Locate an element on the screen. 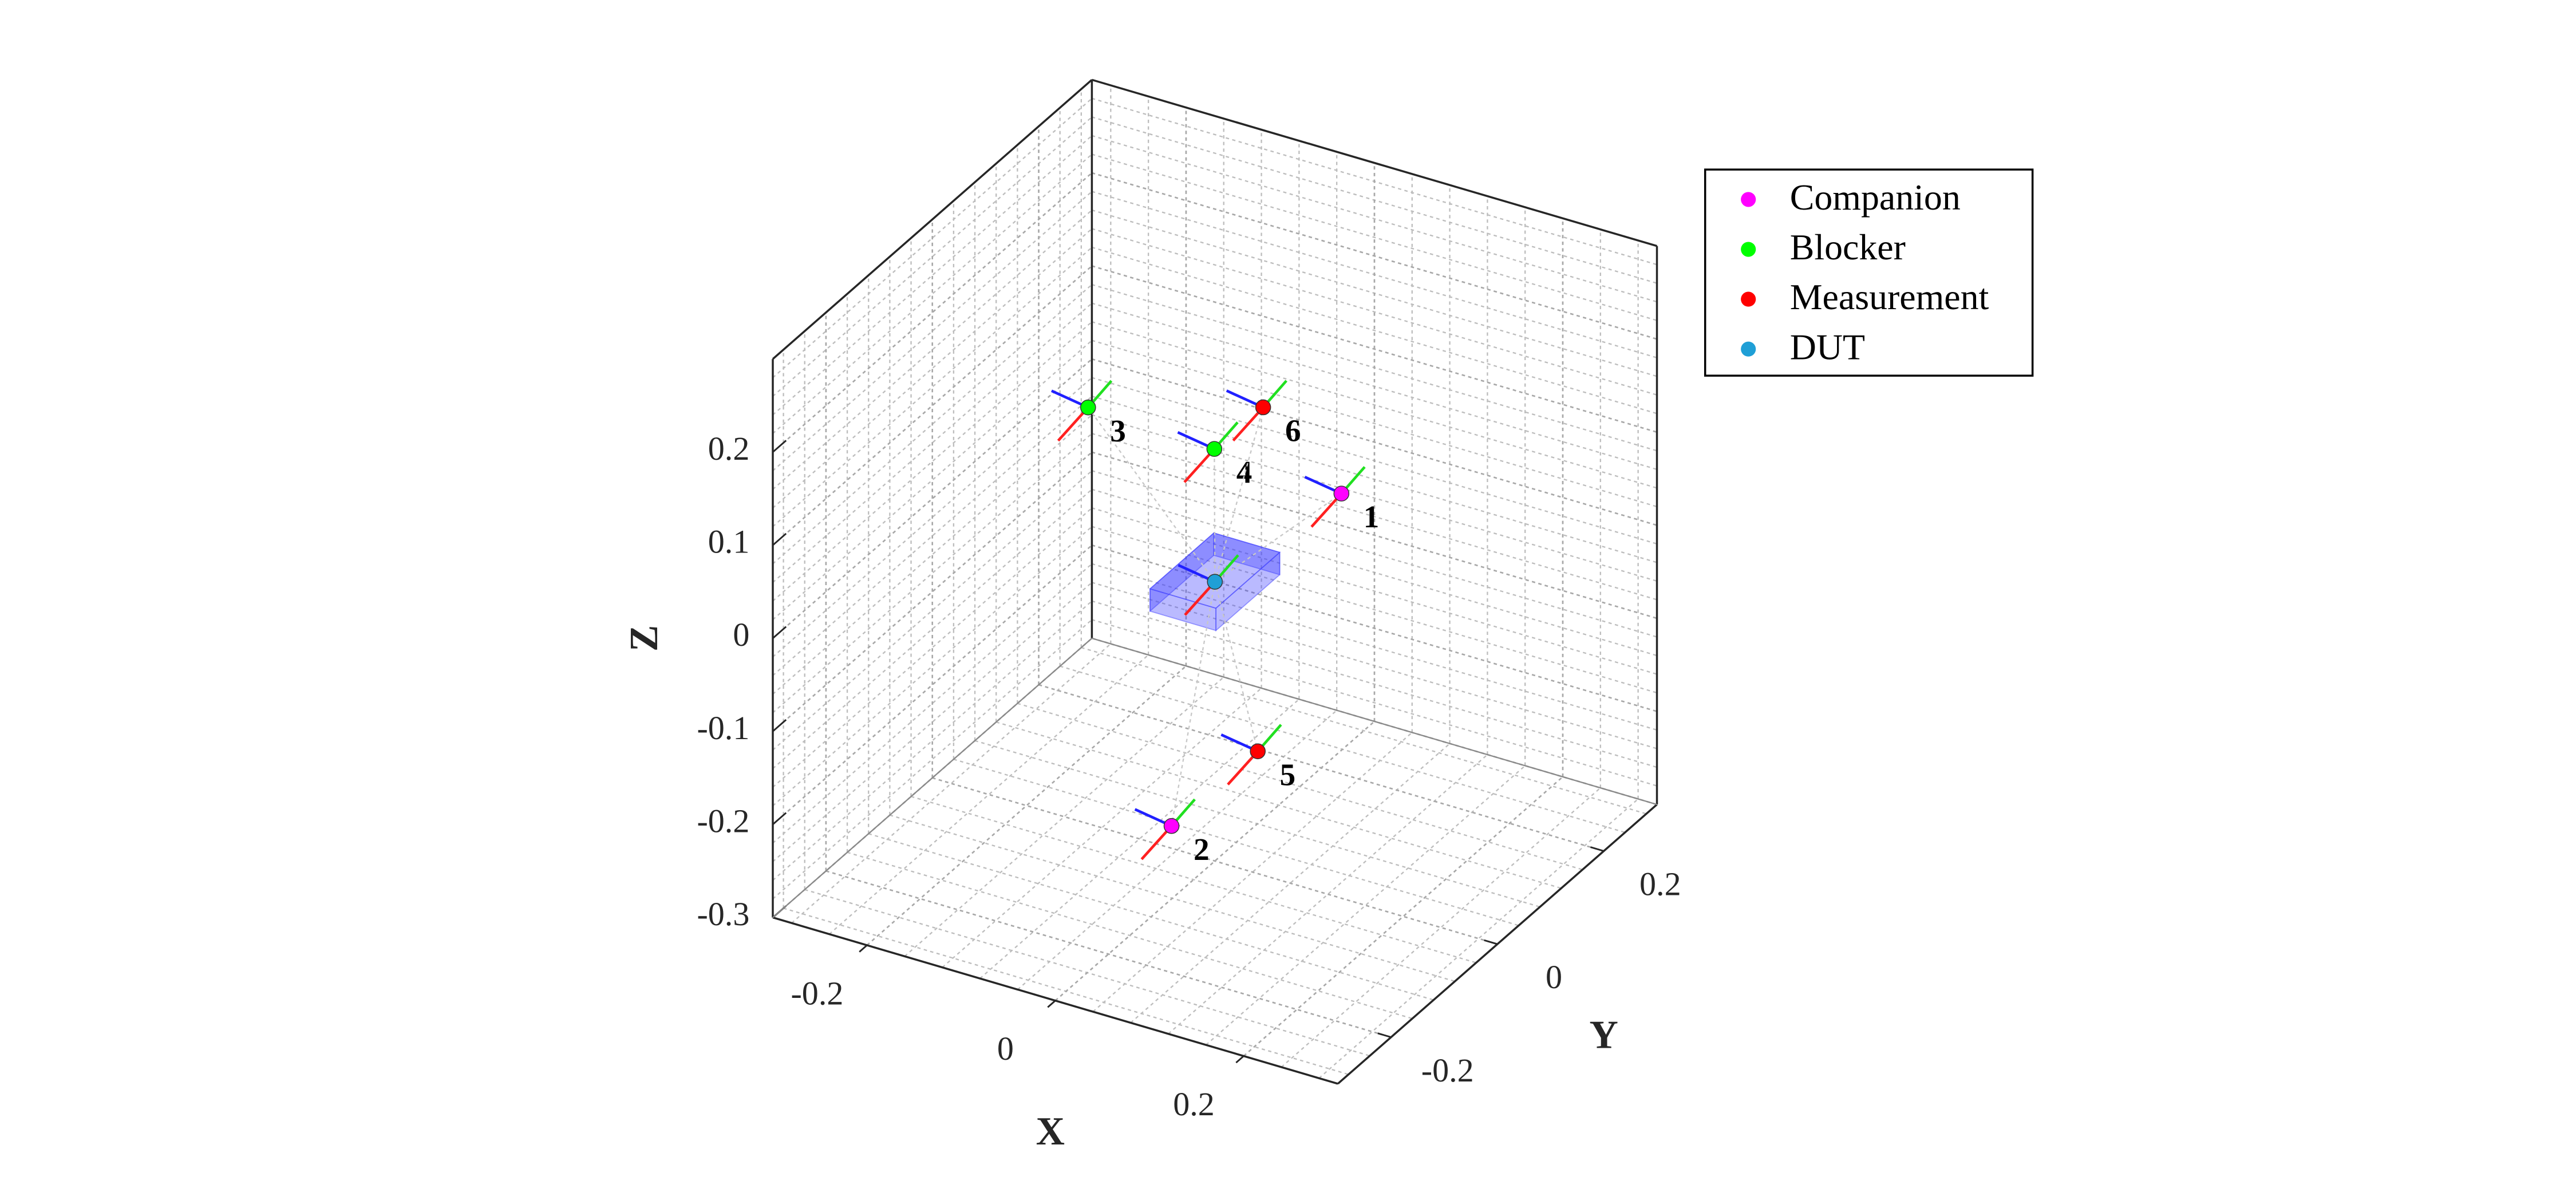  marks: 1 2 3 4 5 6 is located at coordinates (1215, 623).